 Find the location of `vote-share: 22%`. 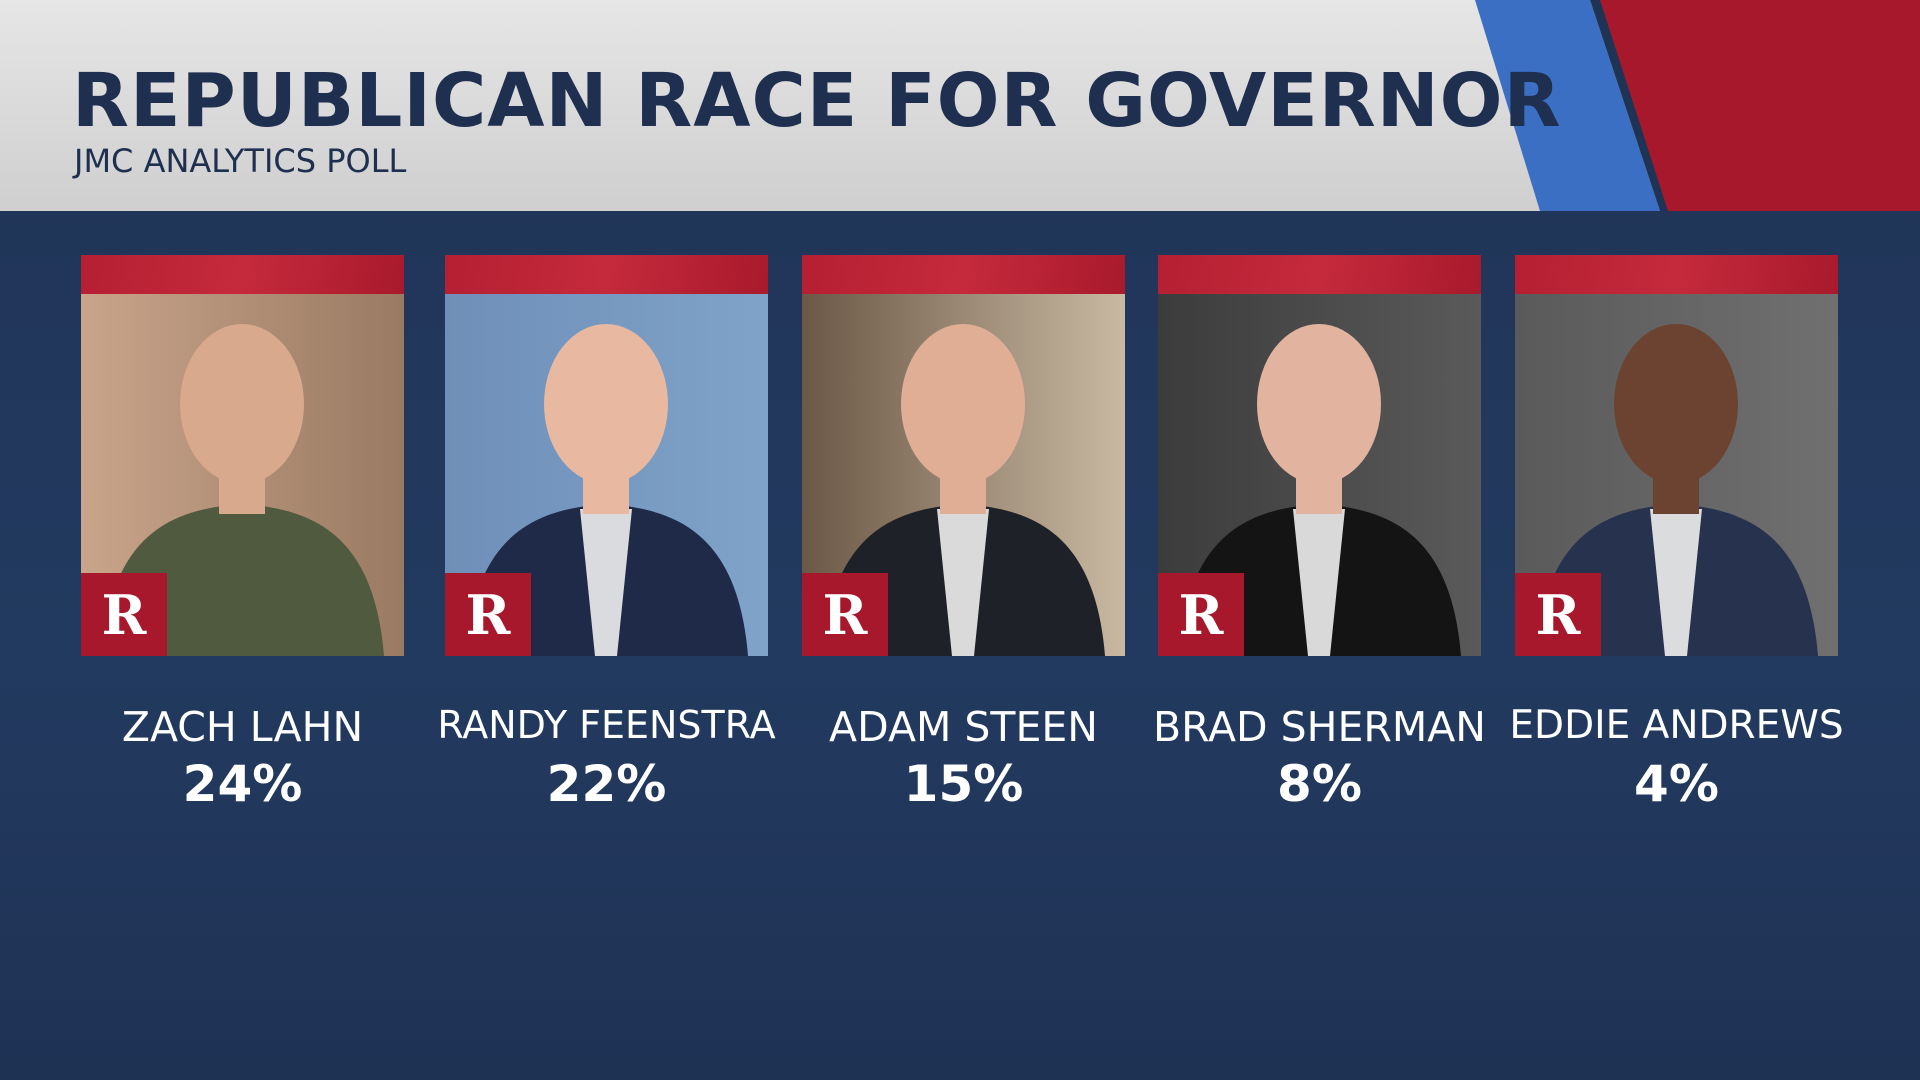

vote-share: 22% is located at coordinates (606, 784).